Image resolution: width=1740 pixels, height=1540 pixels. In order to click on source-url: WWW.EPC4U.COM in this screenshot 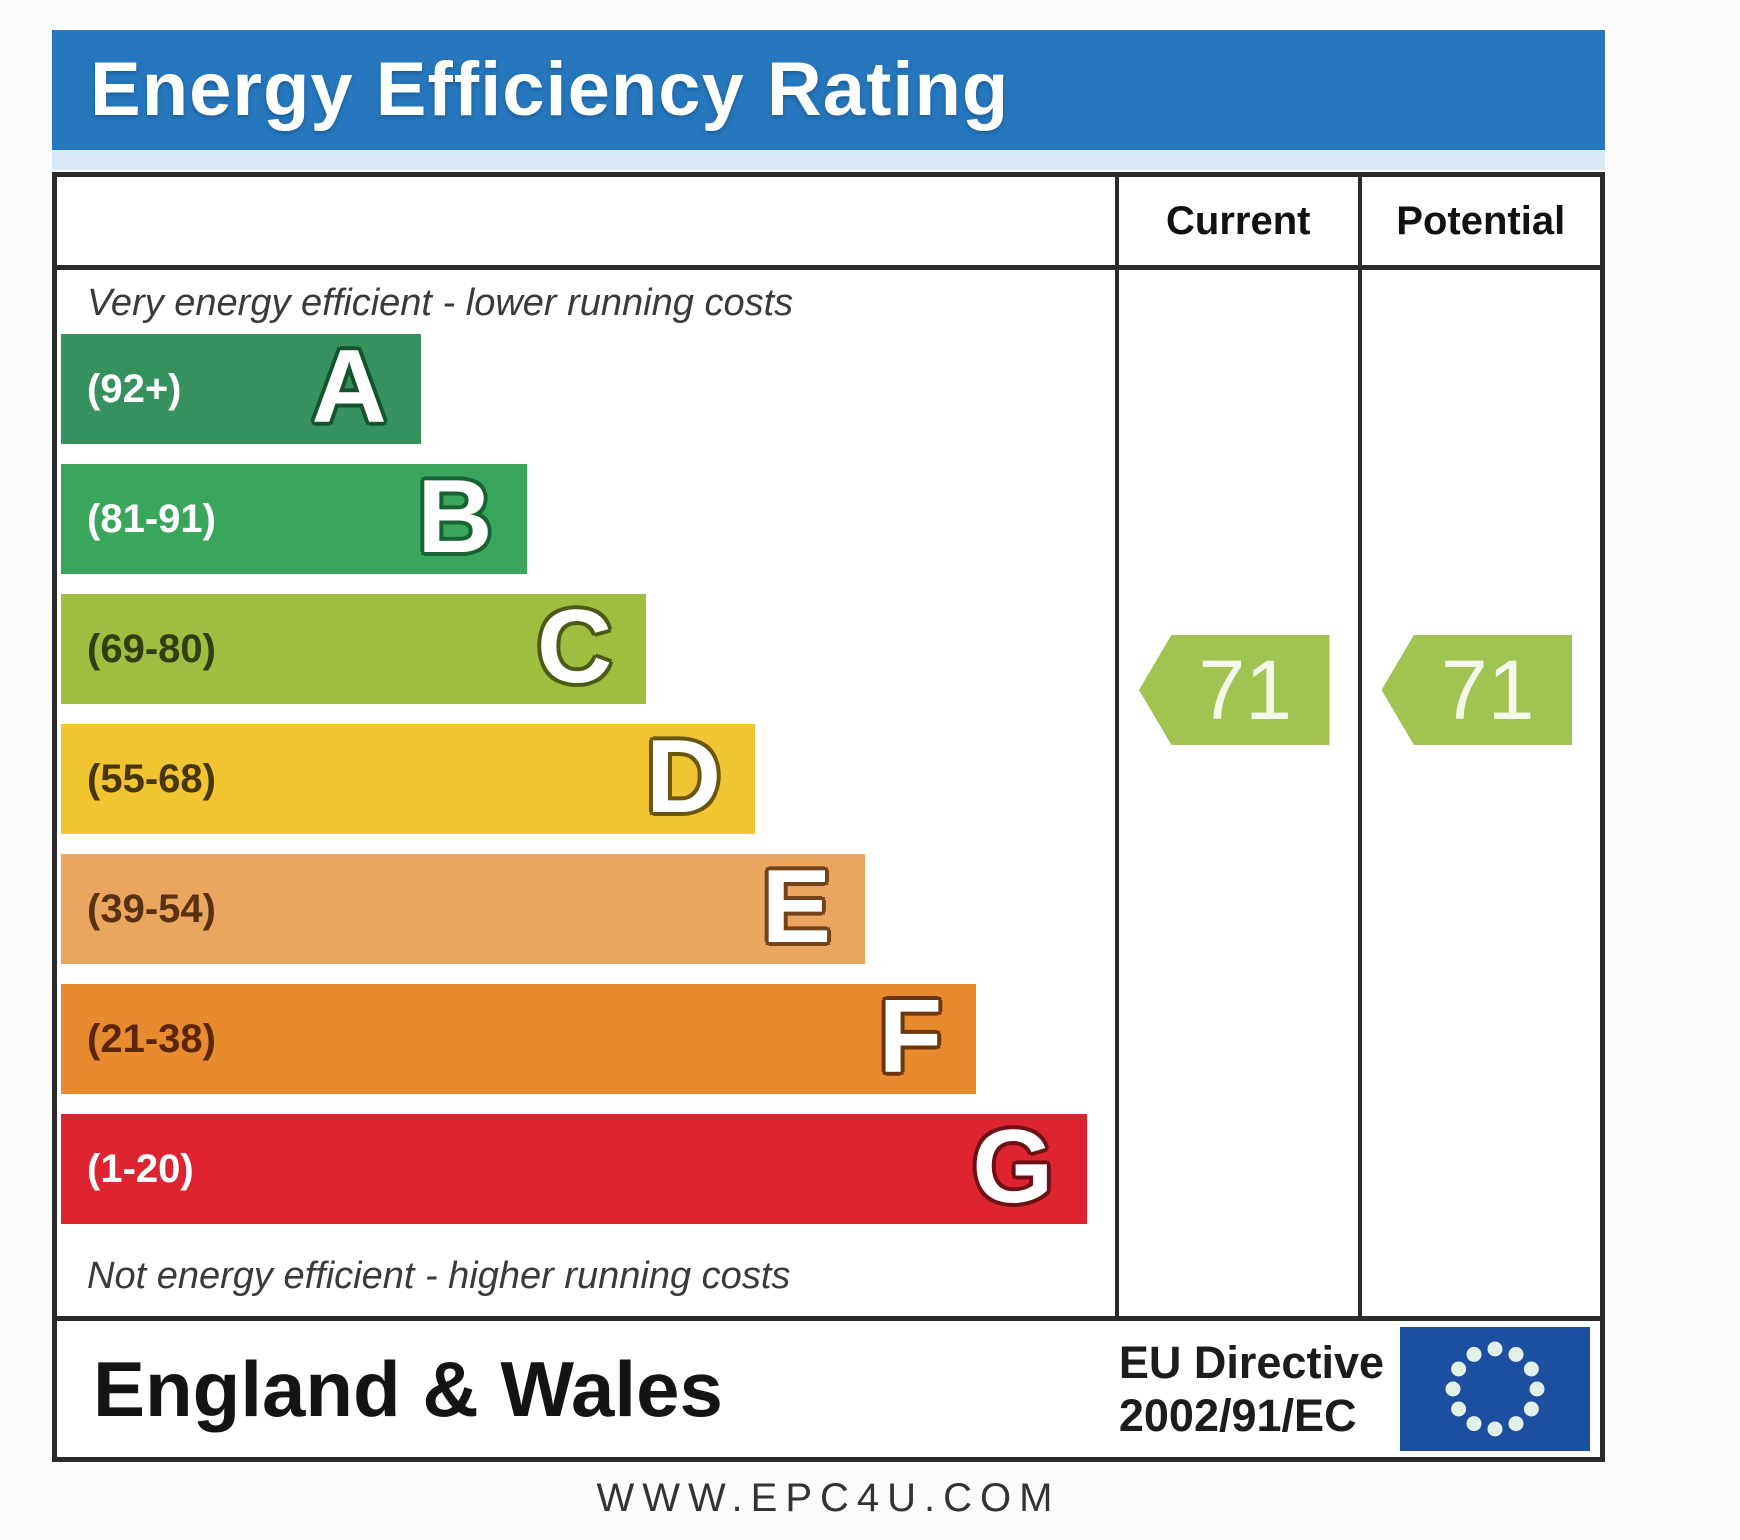, I will do `click(828, 1498)`.